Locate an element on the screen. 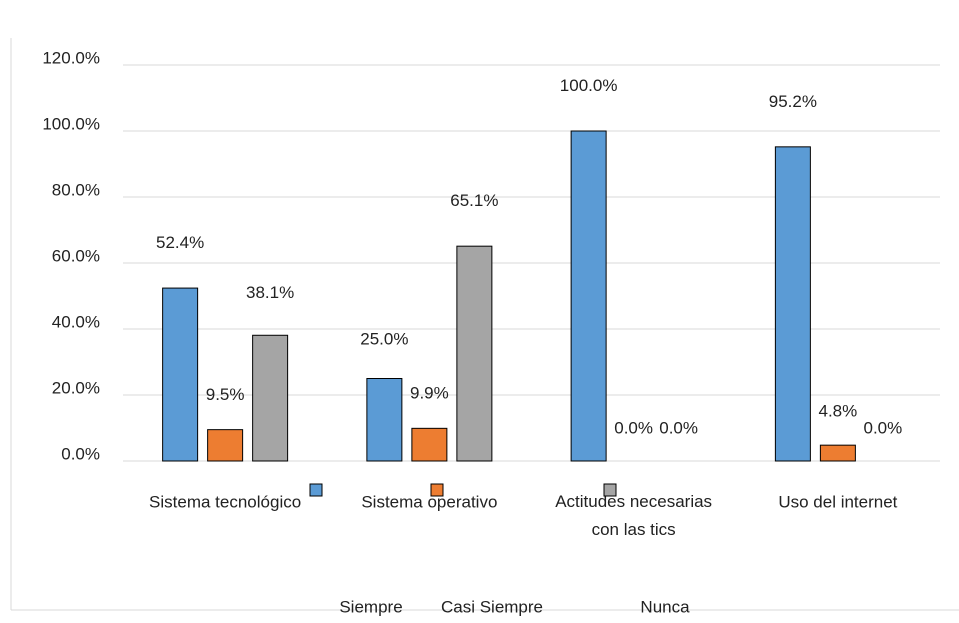 Image resolution: width=959 pixels, height=623 pixels. data-label: 52.4% is located at coordinates (180, 242).